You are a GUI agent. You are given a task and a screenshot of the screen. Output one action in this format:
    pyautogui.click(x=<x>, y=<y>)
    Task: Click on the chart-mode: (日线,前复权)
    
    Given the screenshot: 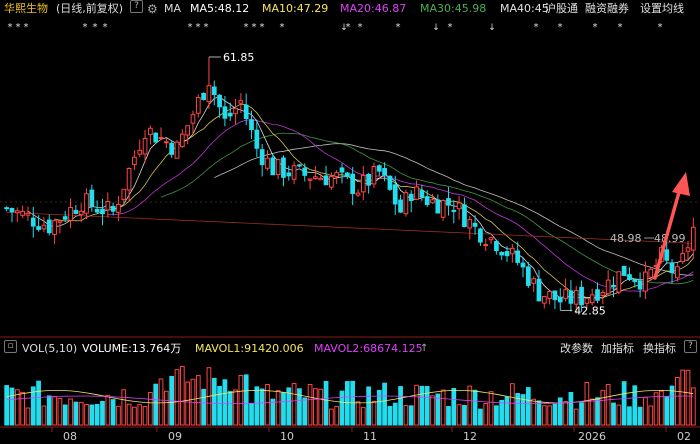 What is the action you would take?
    pyautogui.click(x=90, y=8)
    